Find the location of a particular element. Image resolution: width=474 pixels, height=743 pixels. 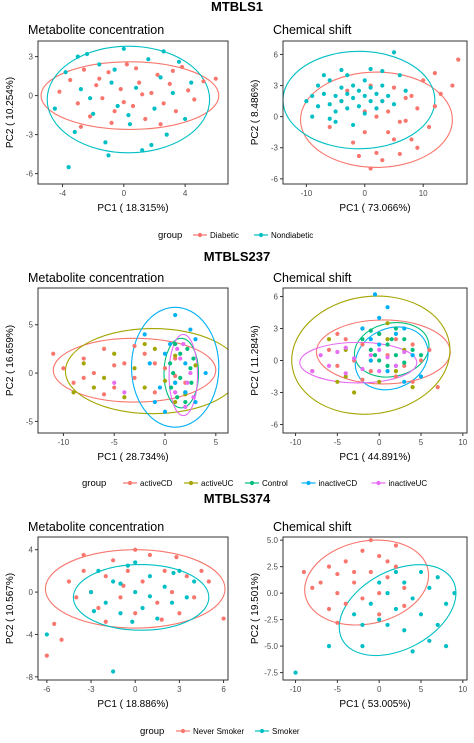

legend-title: group is located at coordinates (170, 235).